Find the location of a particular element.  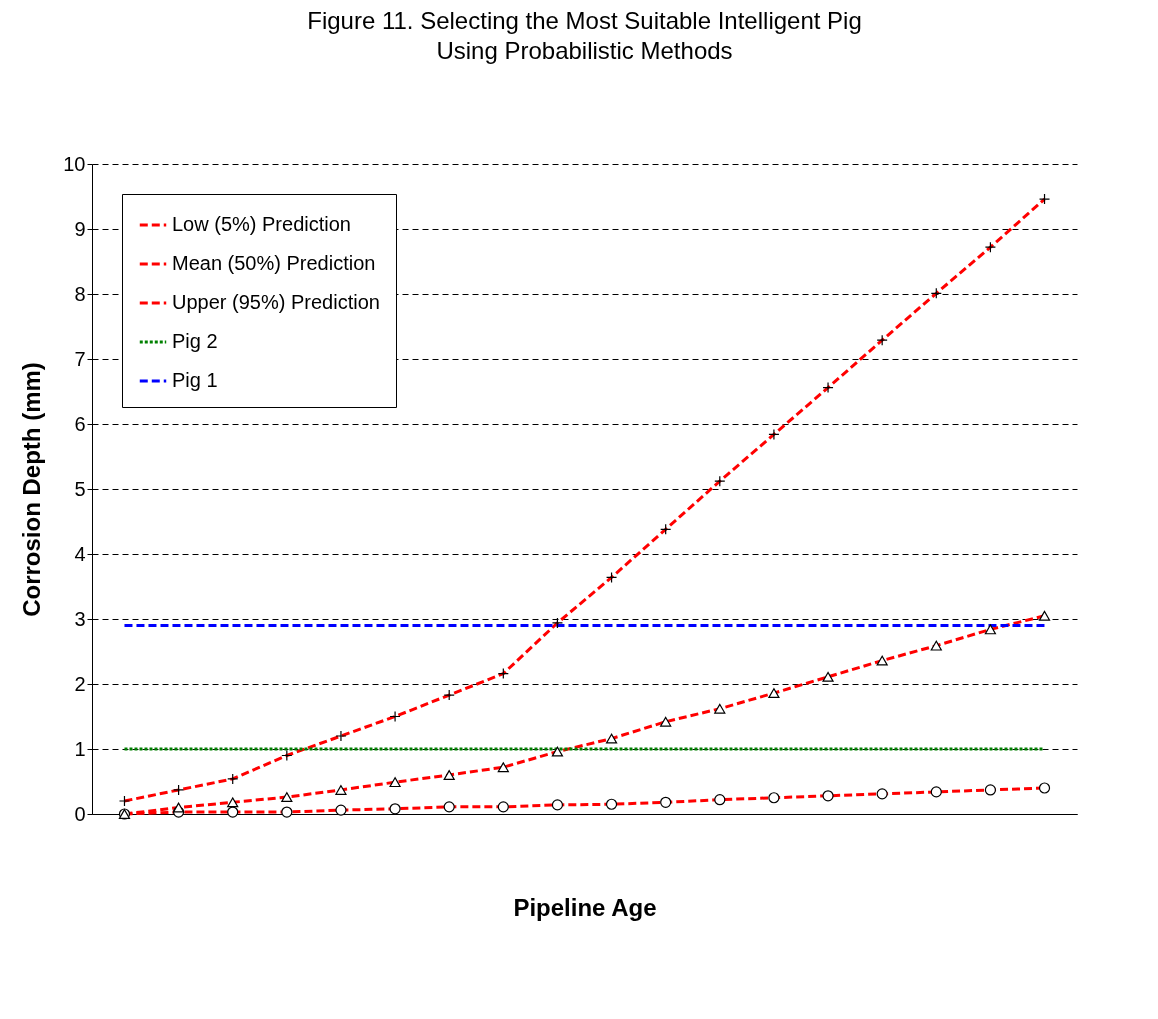

y-tick-label: 0 is located at coordinates (80, 813).